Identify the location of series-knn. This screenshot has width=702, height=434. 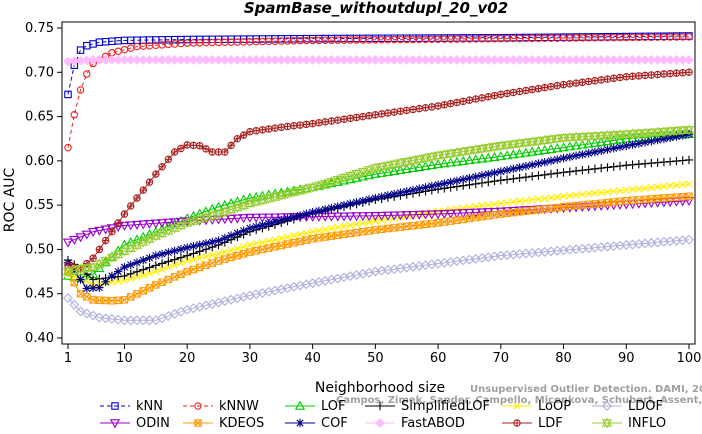
(378, 65).